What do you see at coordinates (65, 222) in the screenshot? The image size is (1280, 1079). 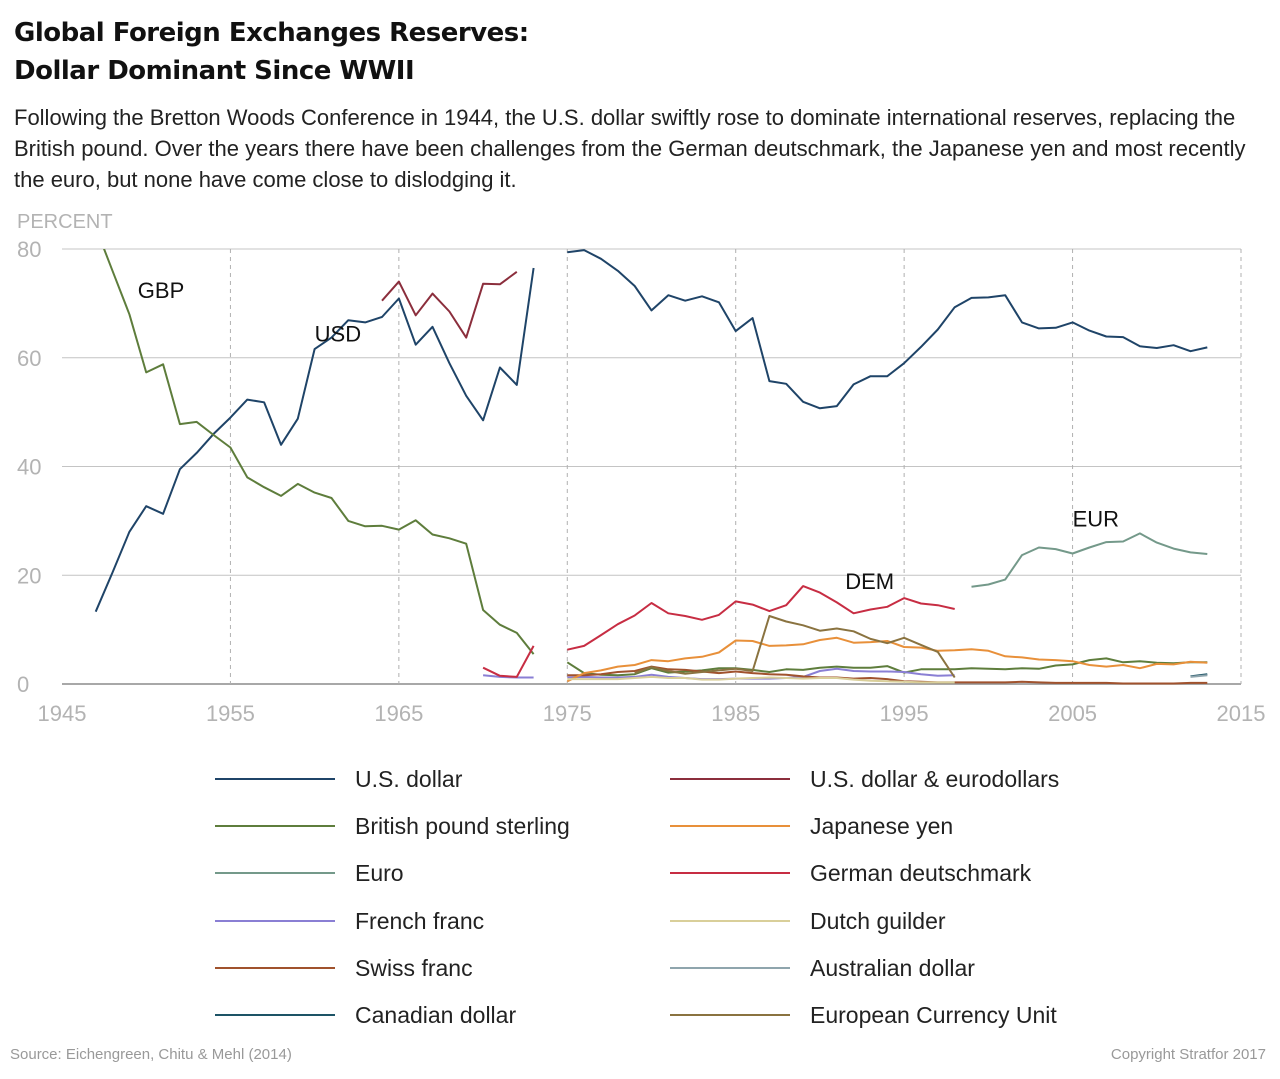 I see `y-axis-label: PERCENT` at bounding box center [65, 222].